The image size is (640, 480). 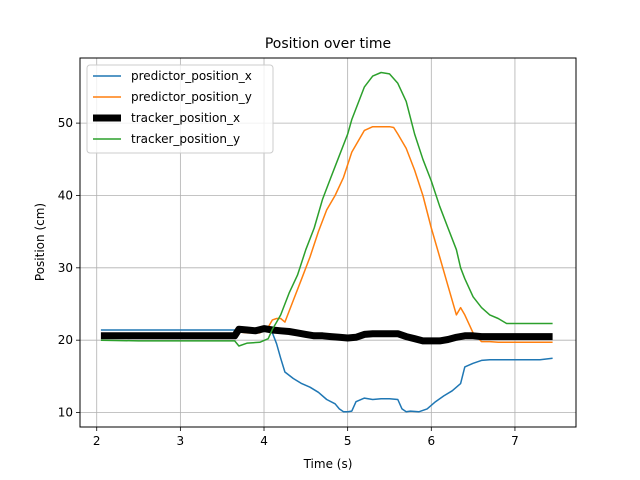 What do you see at coordinates (328, 44) in the screenshot?
I see `chart-title: Position over time` at bounding box center [328, 44].